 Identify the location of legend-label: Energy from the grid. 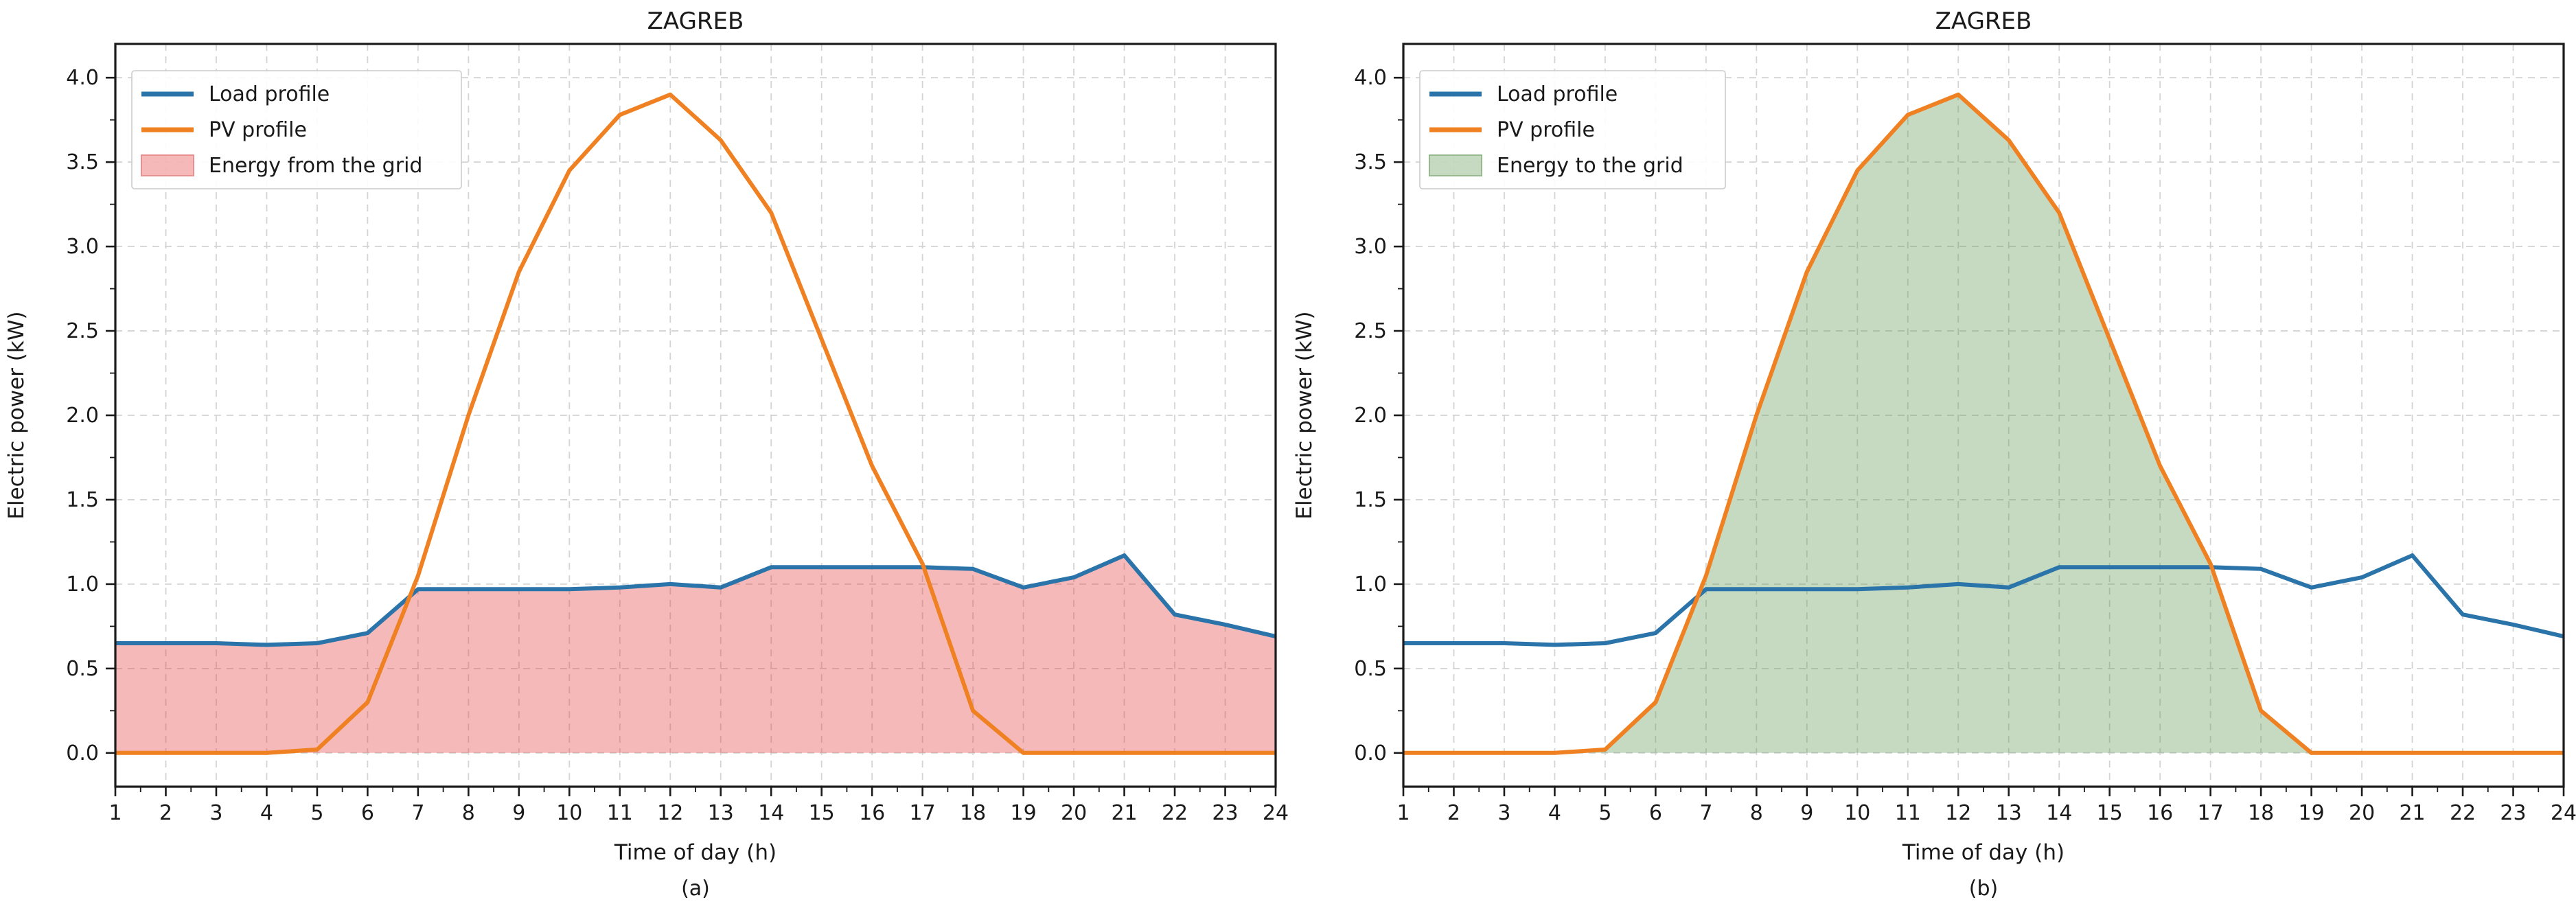
(315, 166).